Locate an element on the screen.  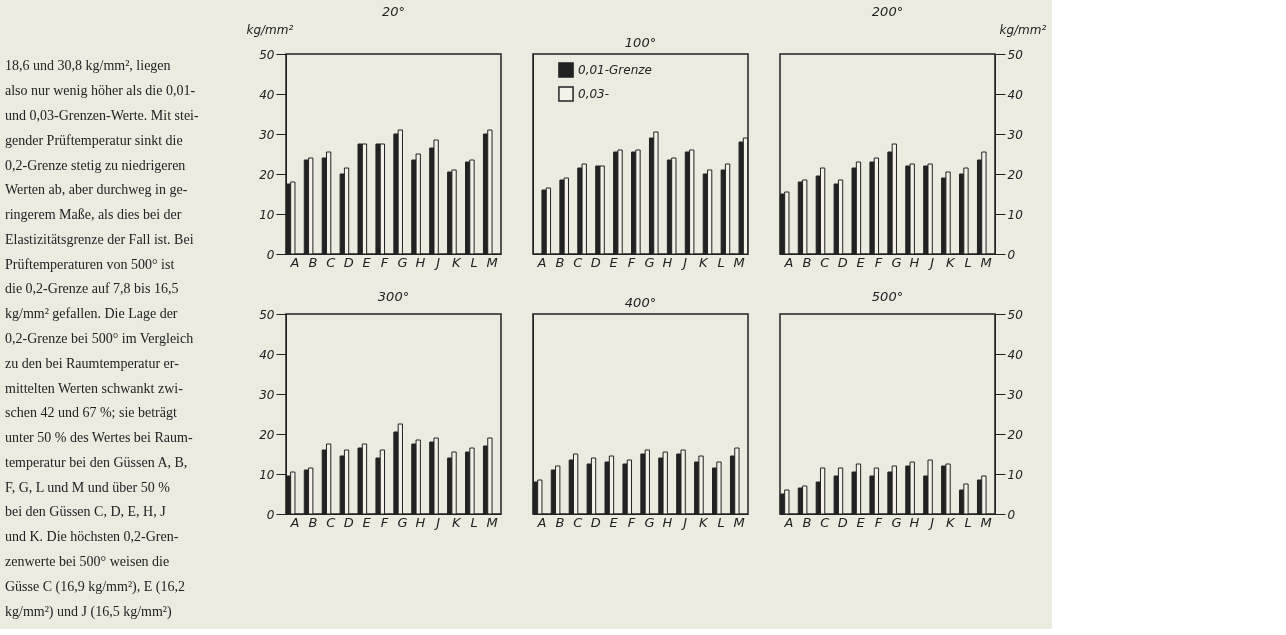
text: die 0,2-Grenze auf 7,8 bis 16,5 is located at coordinates (92, 289).